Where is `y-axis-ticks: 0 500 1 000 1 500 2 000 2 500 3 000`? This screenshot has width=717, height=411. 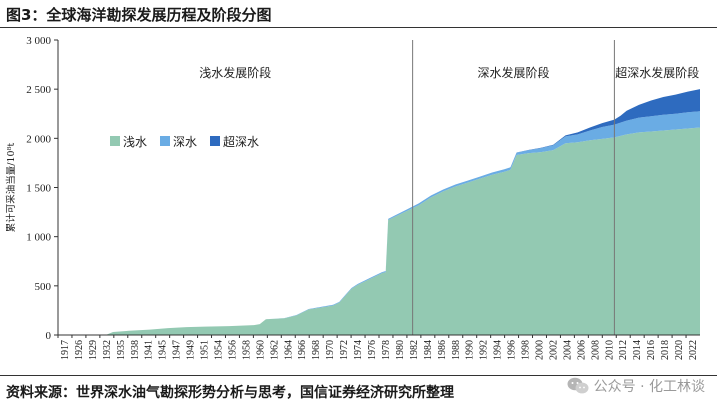 y-axis-ticks: 0 500 1 000 1 500 2 000 2 500 3 000 is located at coordinates (42, 188).